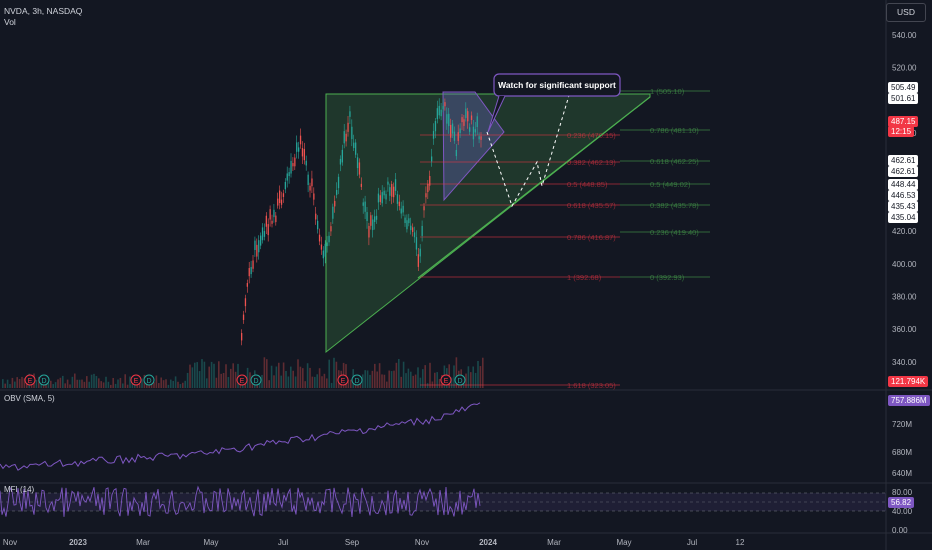  Describe the element at coordinates (903, 98) in the screenshot. I see `price-tag: 501.61` at that location.